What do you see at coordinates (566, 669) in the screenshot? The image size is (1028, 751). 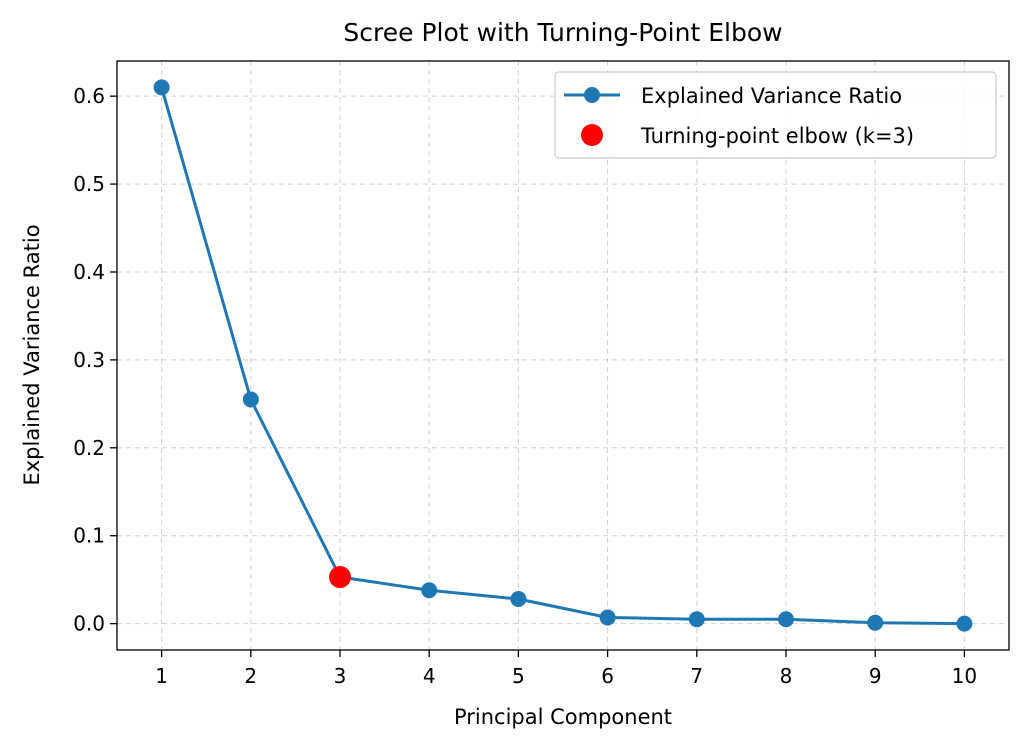 I see `x-axis-ticks: 1 2 3 4 5 6 7 8 9 10` at bounding box center [566, 669].